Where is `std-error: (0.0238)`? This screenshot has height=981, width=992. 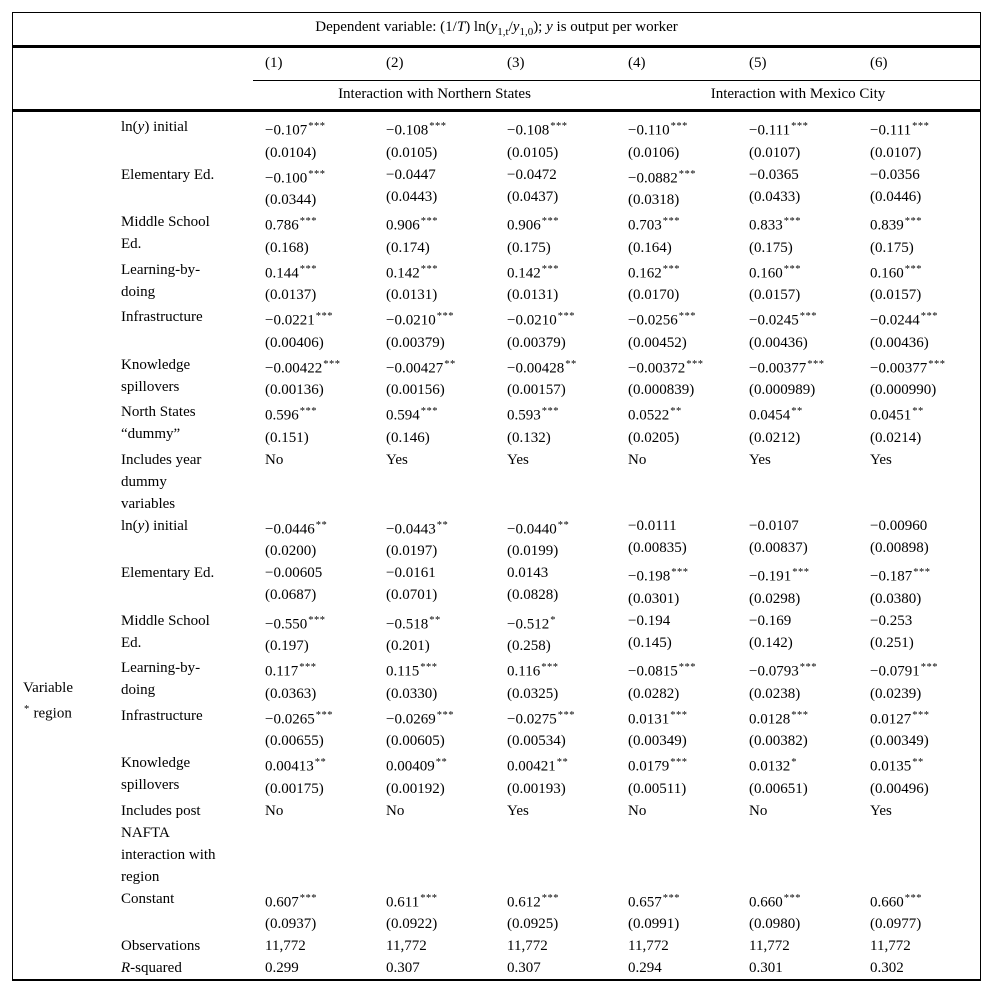
std-error: (0.0238) is located at coordinates (775, 693).